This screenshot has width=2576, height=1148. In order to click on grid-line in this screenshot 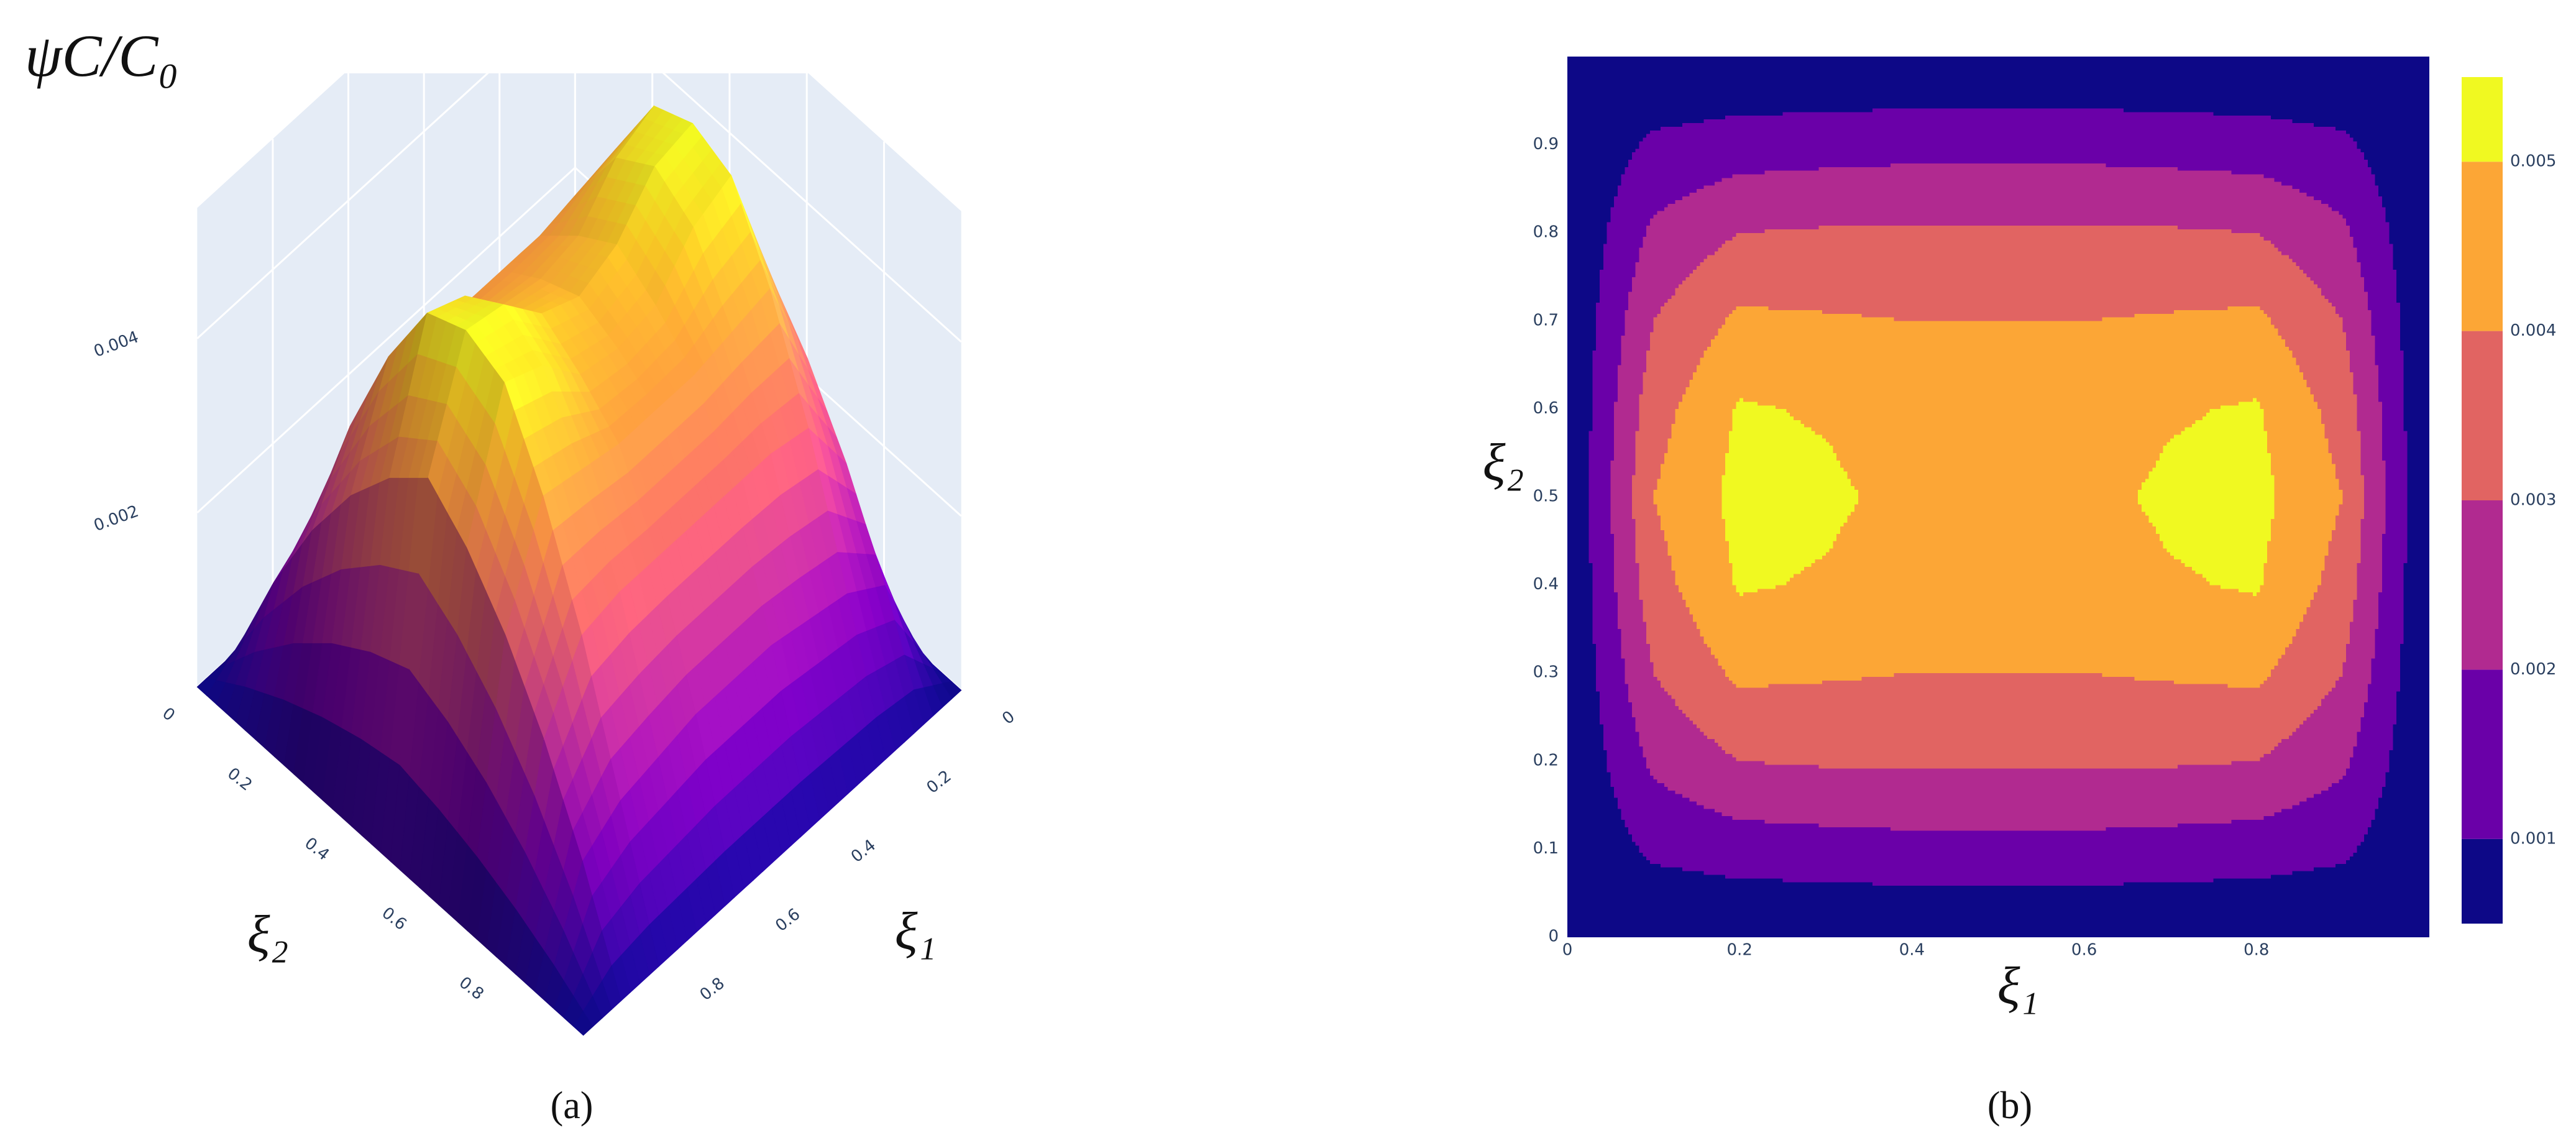, I will do `click(342, 206)`.